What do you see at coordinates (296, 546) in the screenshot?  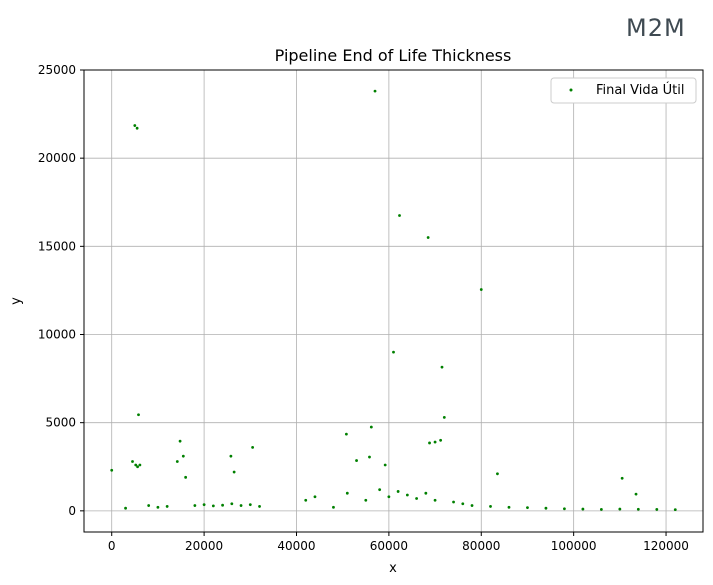 I see `x-tick-label: 40000` at bounding box center [296, 546].